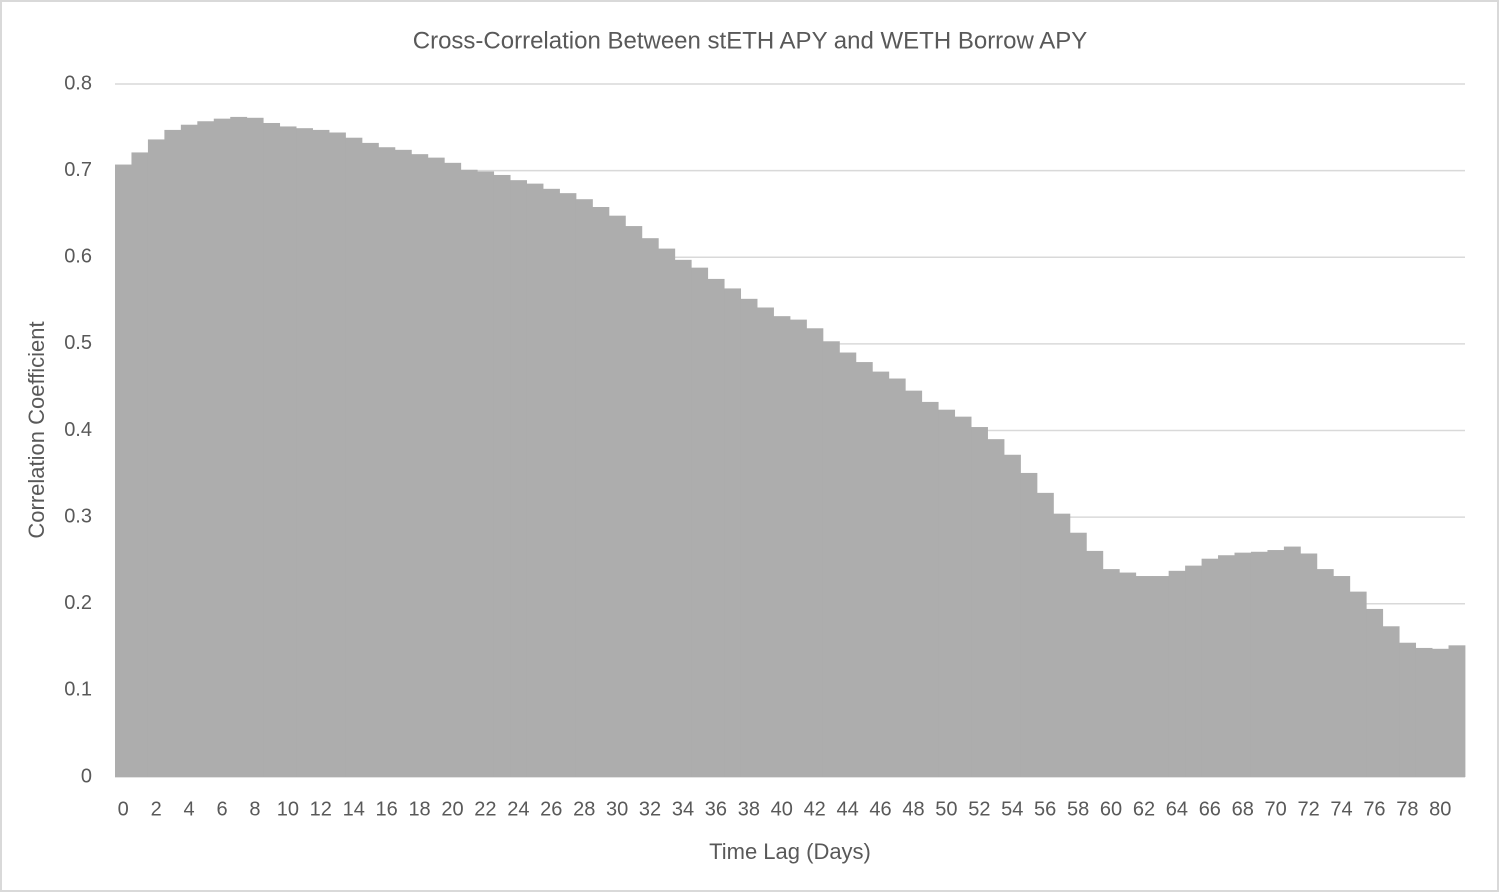 The height and width of the screenshot is (893, 1500). What do you see at coordinates (913, 809) in the screenshot?
I see `x-tick-label: 48` at bounding box center [913, 809].